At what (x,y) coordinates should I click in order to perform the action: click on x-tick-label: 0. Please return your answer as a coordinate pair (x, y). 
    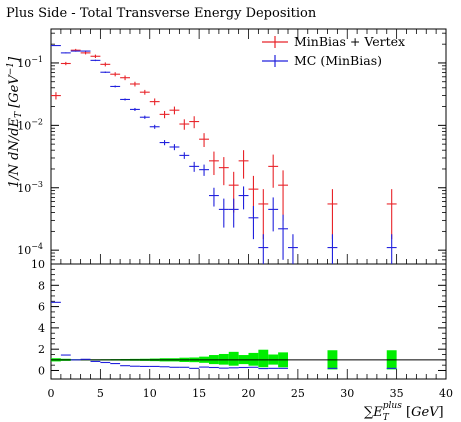
    Looking at the image, I should click on (51, 393).